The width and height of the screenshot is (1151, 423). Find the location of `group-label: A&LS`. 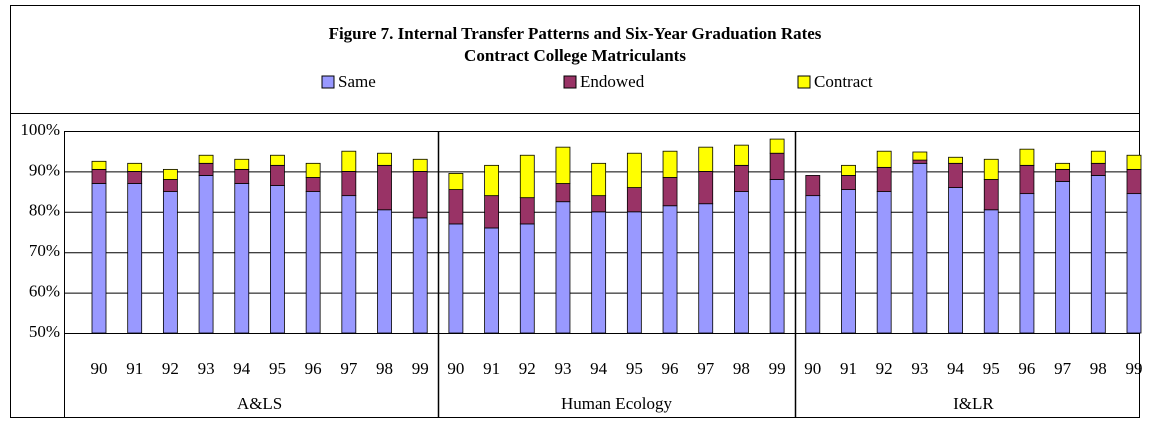

group-label: A&LS is located at coordinates (259, 403).